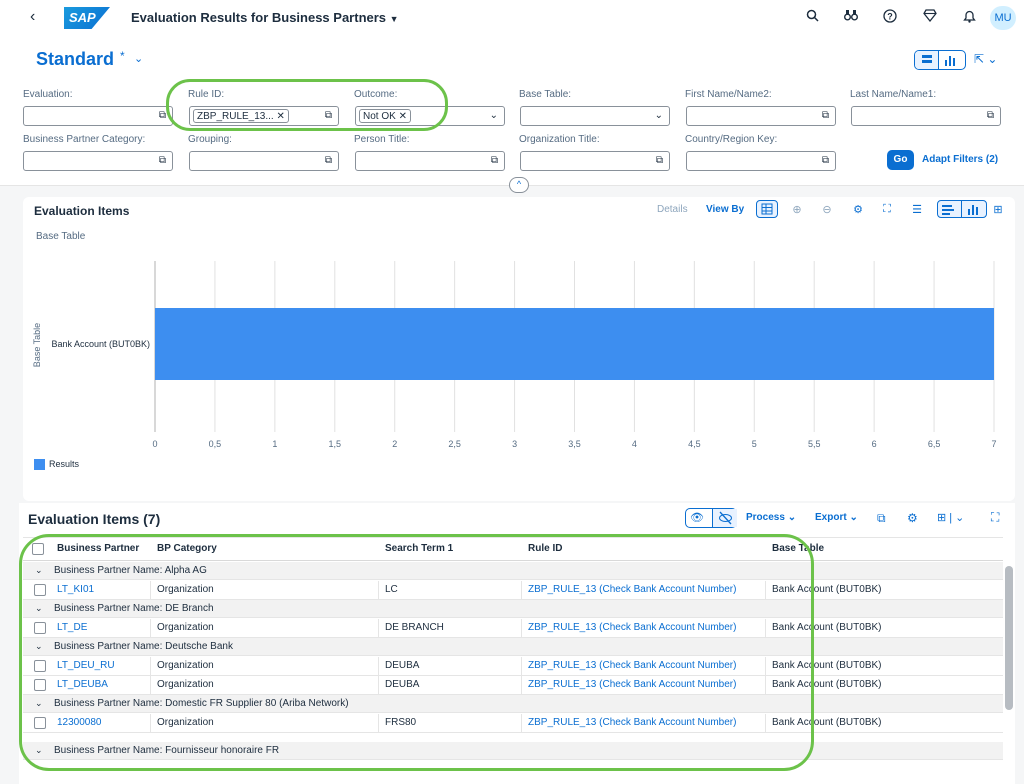 The width and height of the screenshot is (1024, 784). What do you see at coordinates (385, 116) in the screenshot?
I see `outcome-token: Not OK ✕` at bounding box center [385, 116].